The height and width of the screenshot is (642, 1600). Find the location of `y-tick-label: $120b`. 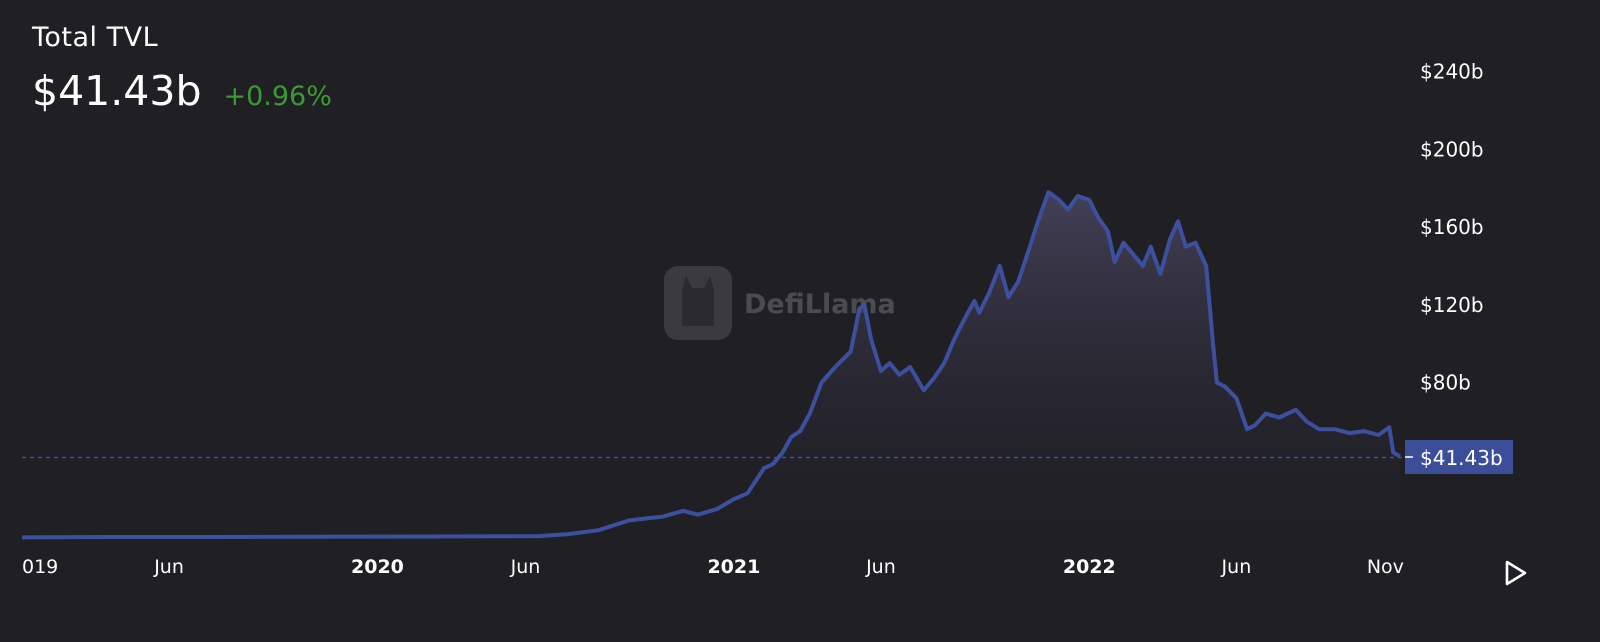

y-tick-label: $120b is located at coordinates (1452, 305).